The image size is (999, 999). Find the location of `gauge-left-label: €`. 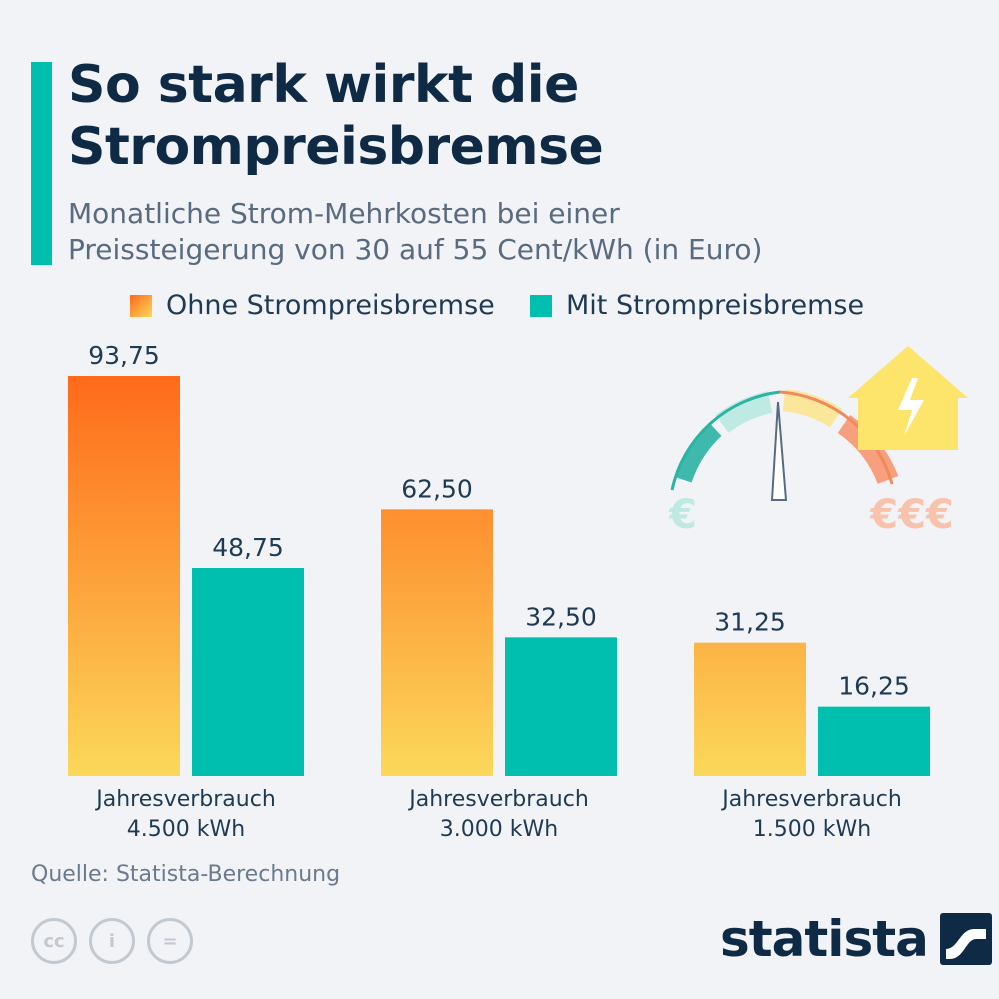

gauge-left-label: € is located at coordinates (682, 515).